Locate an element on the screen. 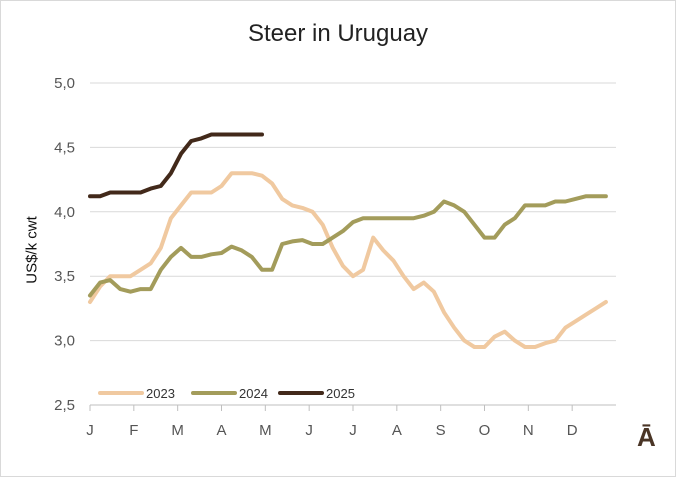  y-tick-label: 3,5 is located at coordinates (64, 276).